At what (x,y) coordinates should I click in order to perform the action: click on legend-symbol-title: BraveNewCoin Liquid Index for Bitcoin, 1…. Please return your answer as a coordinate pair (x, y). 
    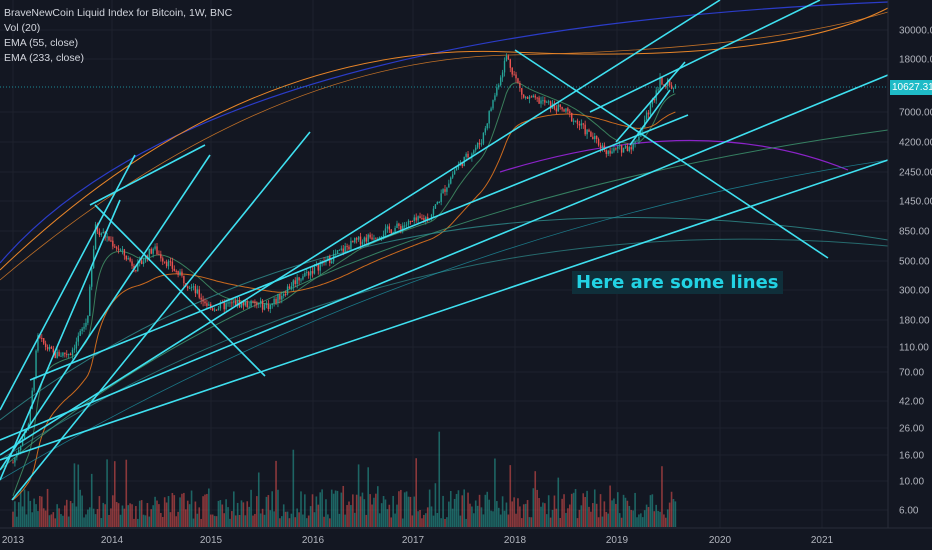
    Looking at the image, I should click on (118, 13).